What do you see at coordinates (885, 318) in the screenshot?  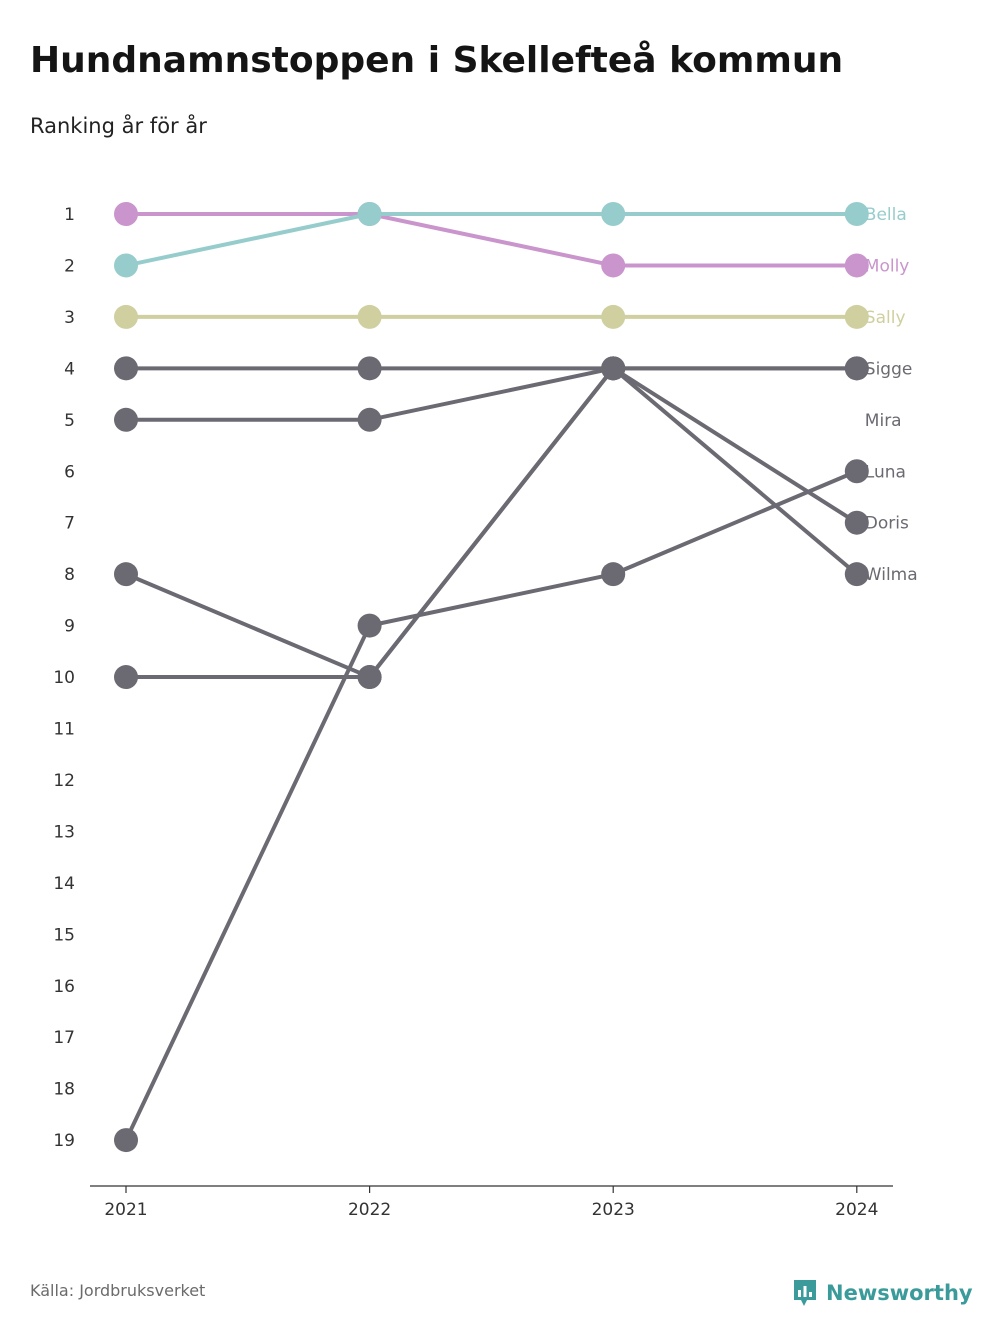 I see `series-end-label: Sally` at bounding box center [885, 318].